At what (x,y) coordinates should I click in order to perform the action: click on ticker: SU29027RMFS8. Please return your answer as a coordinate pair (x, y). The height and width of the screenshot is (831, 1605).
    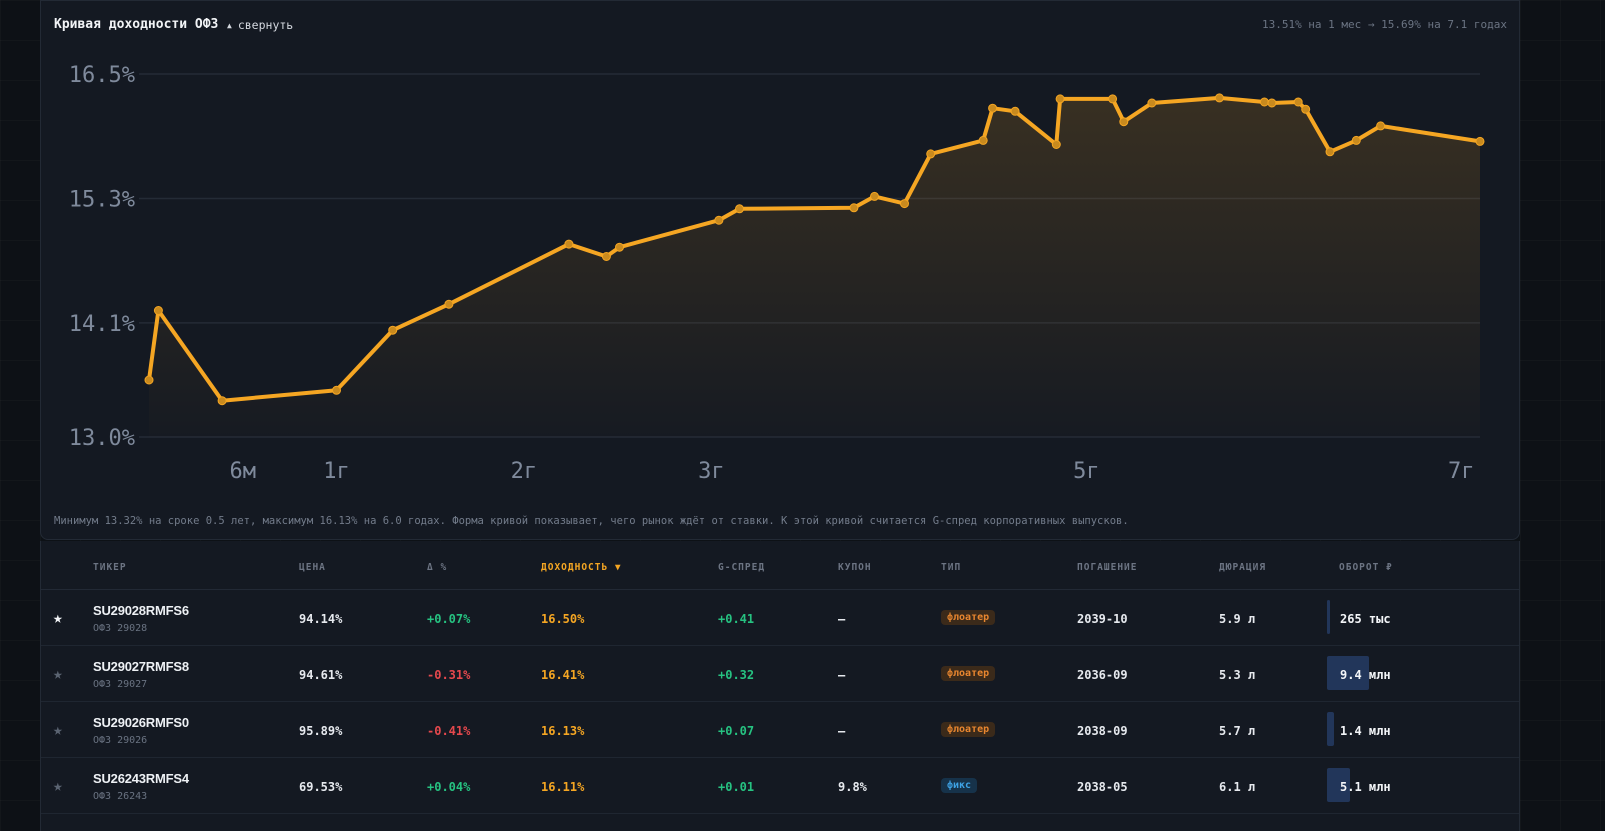
    Looking at the image, I should click on (141, 666).